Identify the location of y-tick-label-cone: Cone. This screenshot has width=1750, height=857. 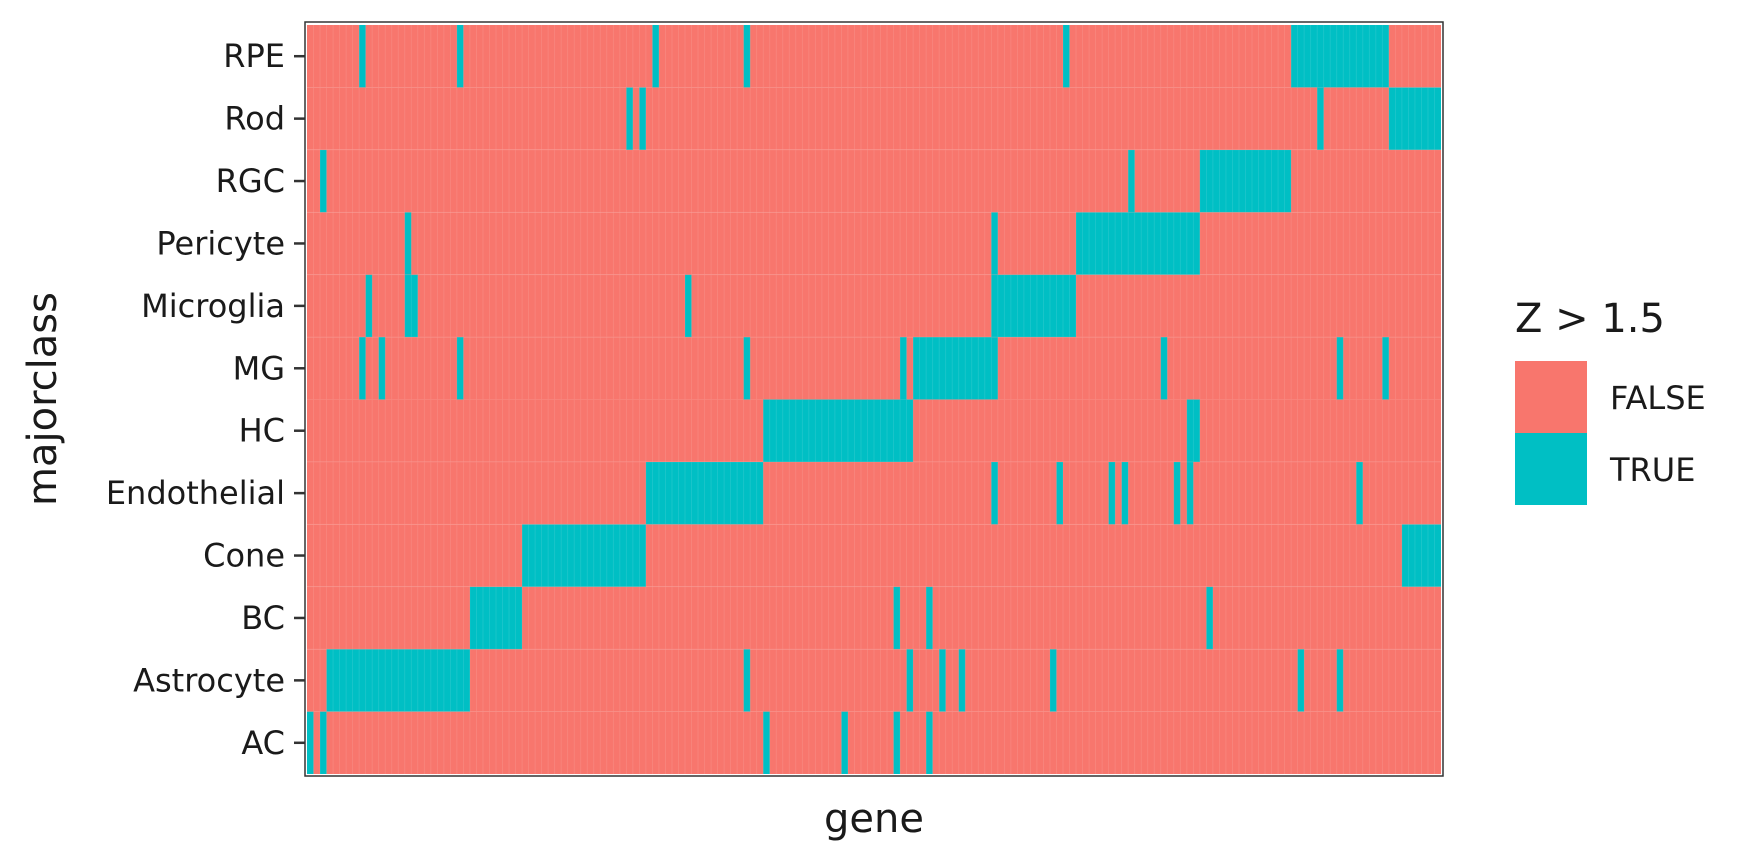
(244, 556).